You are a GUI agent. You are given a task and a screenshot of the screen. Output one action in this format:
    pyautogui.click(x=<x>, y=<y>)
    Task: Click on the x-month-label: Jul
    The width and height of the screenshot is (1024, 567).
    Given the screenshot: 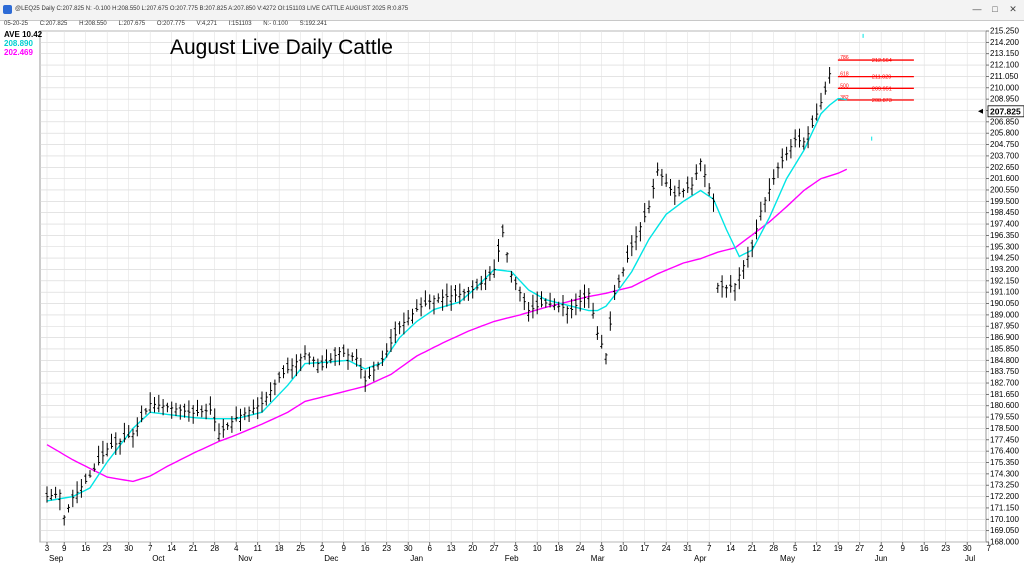 What is the action you would take?
    pyautogui.click(x=970, y=558)
    